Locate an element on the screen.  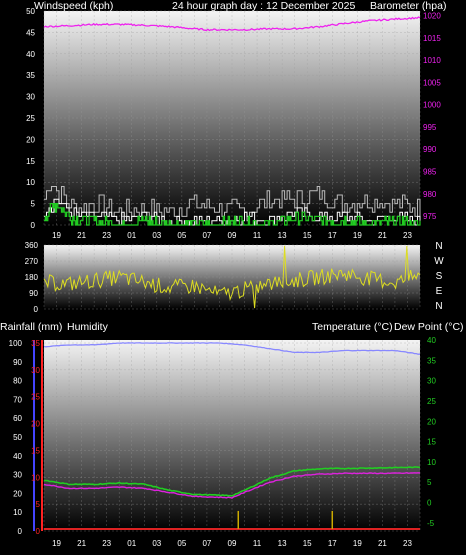
temperature-x-tick-label: 07 is located at coordinates (206, 543).